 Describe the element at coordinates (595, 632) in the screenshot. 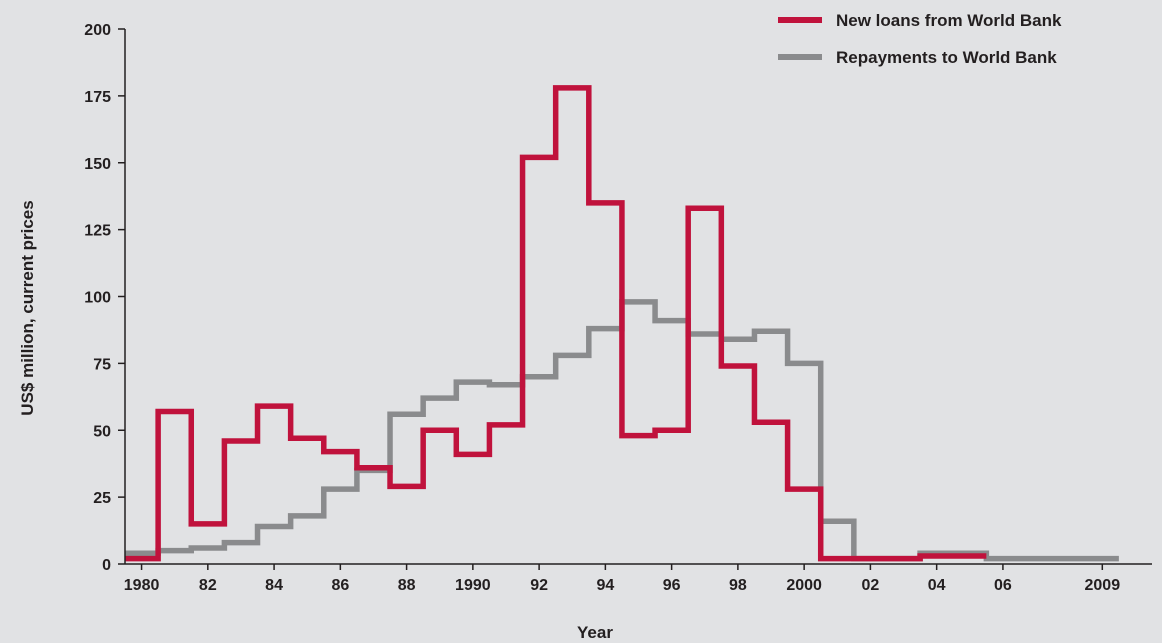

I see `x-axis-title: Year` at that location.